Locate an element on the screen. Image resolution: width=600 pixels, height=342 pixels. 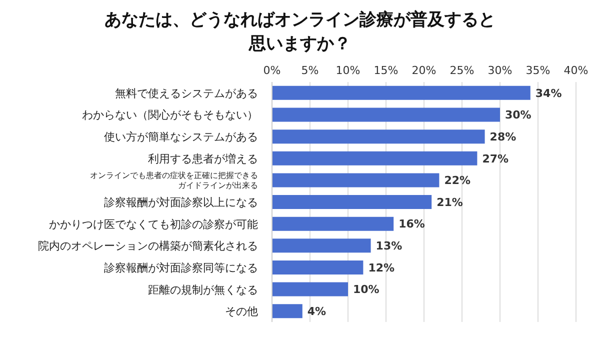
y-tick-label: 利用する患者が増える is located at coordinates (203, 158).